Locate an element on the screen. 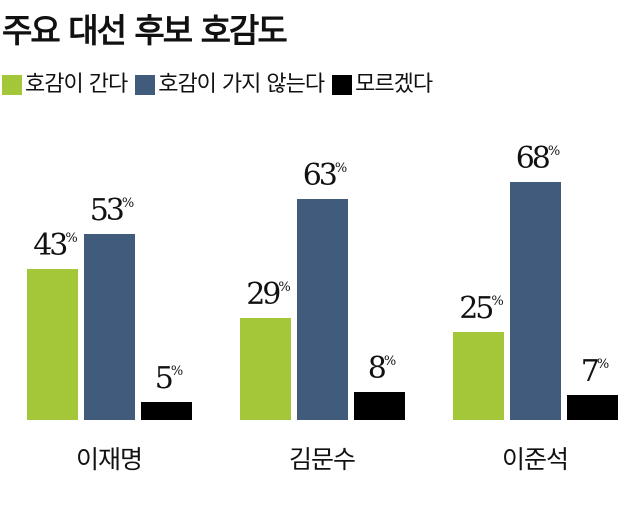 The height and width of the screenshot is (510, 640). category-label: 김문수 is located at coordinates (322, 459).